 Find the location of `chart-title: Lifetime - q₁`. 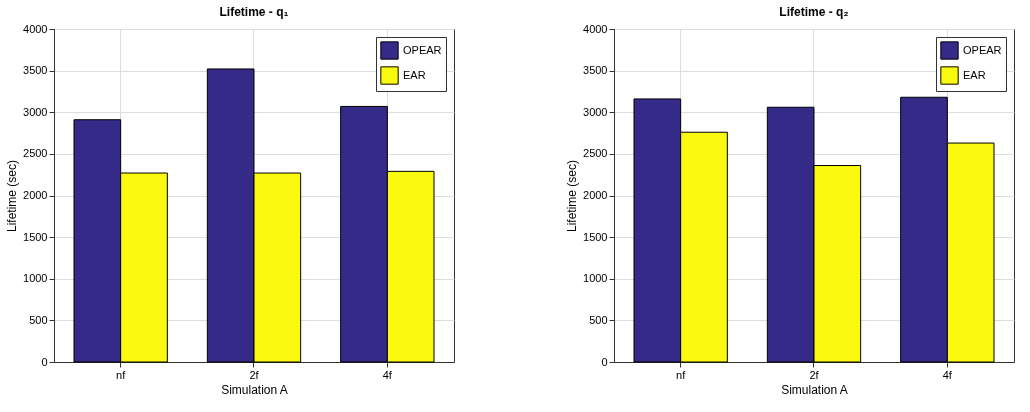

chart-title: Lifetime - q₁ is located at coordinates (254, 12).